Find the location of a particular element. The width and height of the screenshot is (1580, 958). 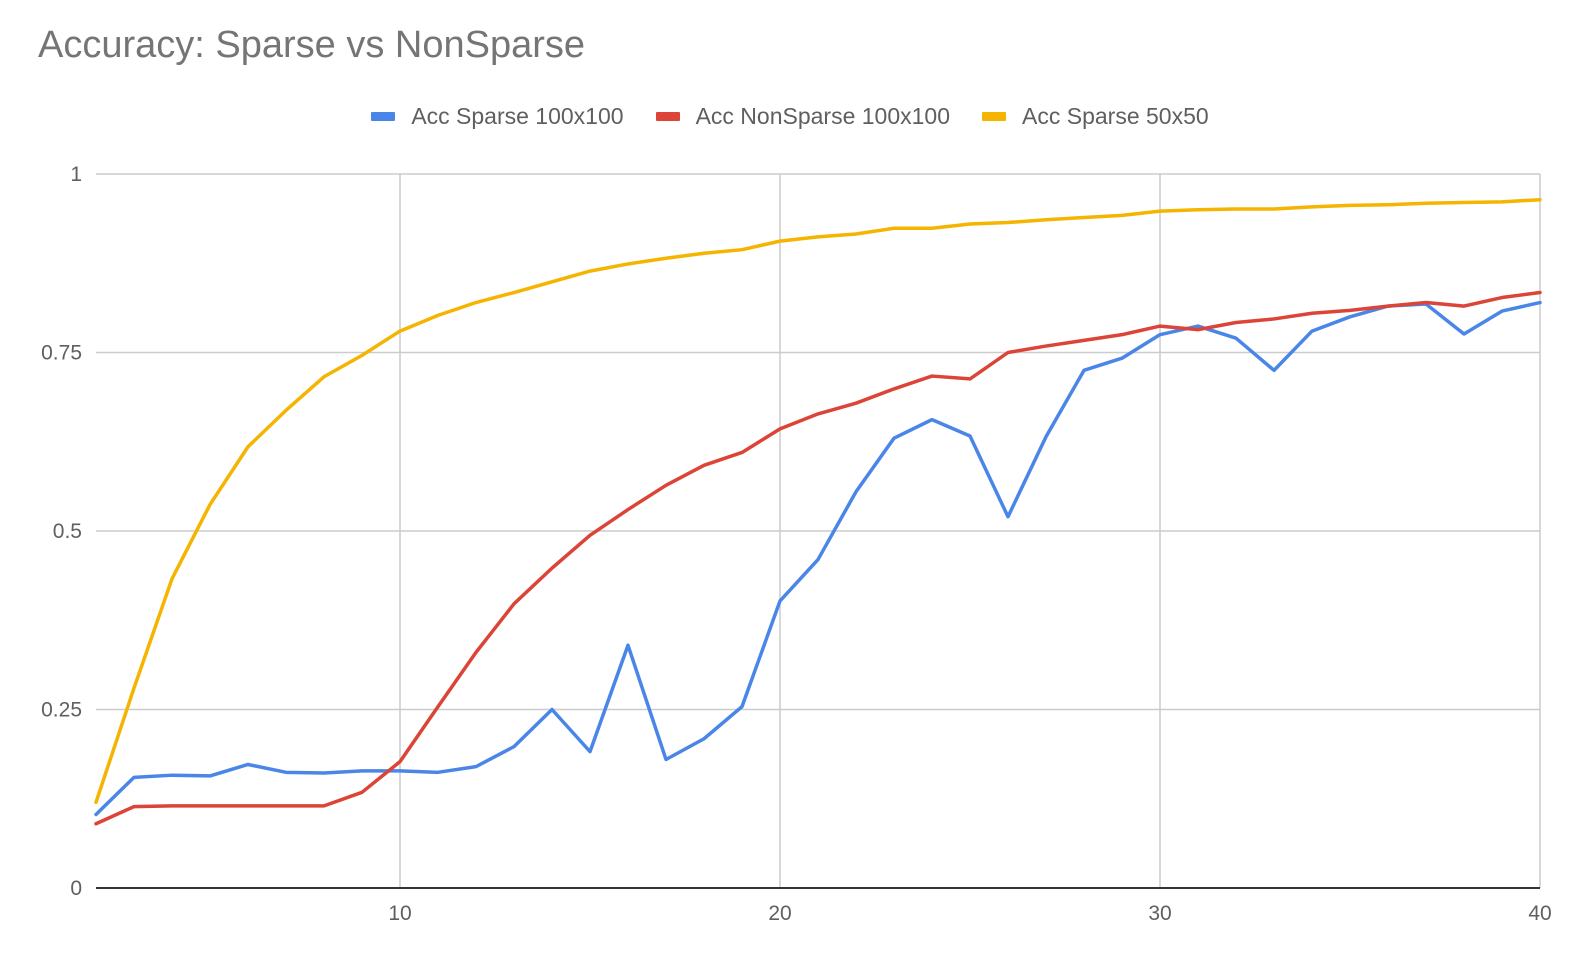

legend-item-acc-sparse-100x100: Acc Sparse 100x100 is located at coordinates (497, 116).